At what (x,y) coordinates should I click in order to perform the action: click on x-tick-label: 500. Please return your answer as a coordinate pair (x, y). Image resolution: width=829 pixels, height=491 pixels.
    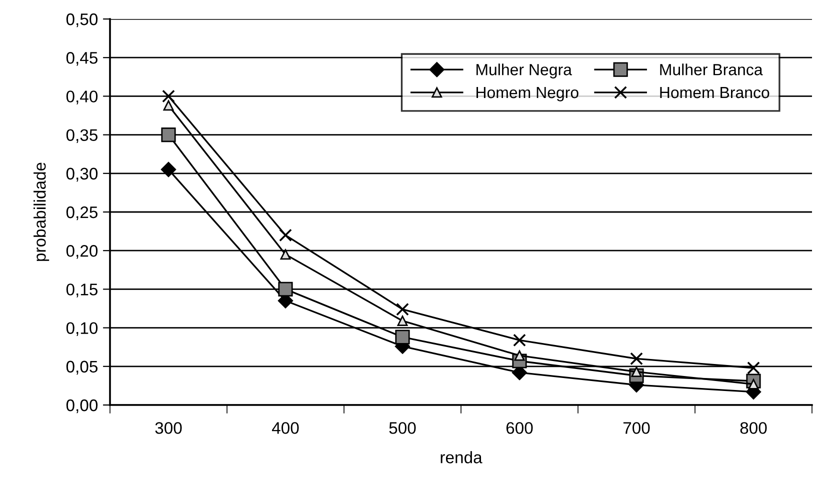
    Looking at the image, I should click on (402, 428).